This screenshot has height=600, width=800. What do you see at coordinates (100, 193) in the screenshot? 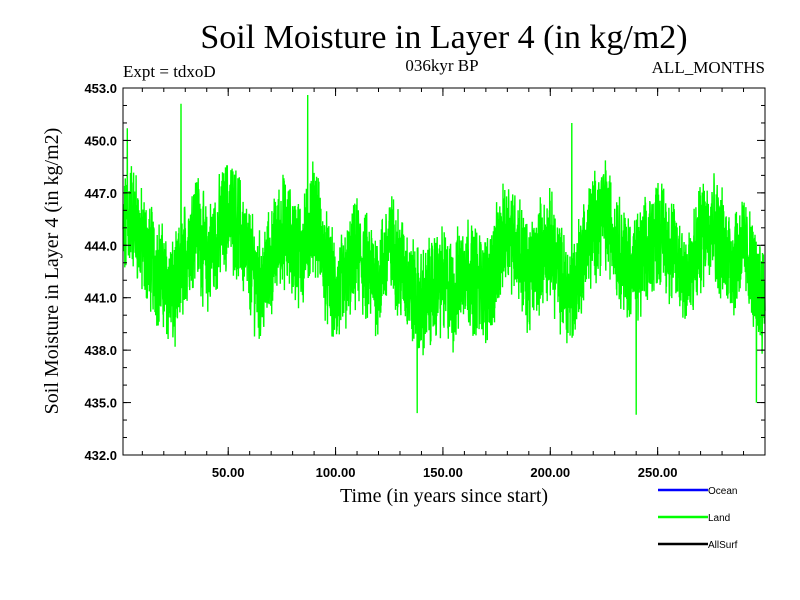
I see `y-tick-label: 447.0` at bounding box center [100, 193].